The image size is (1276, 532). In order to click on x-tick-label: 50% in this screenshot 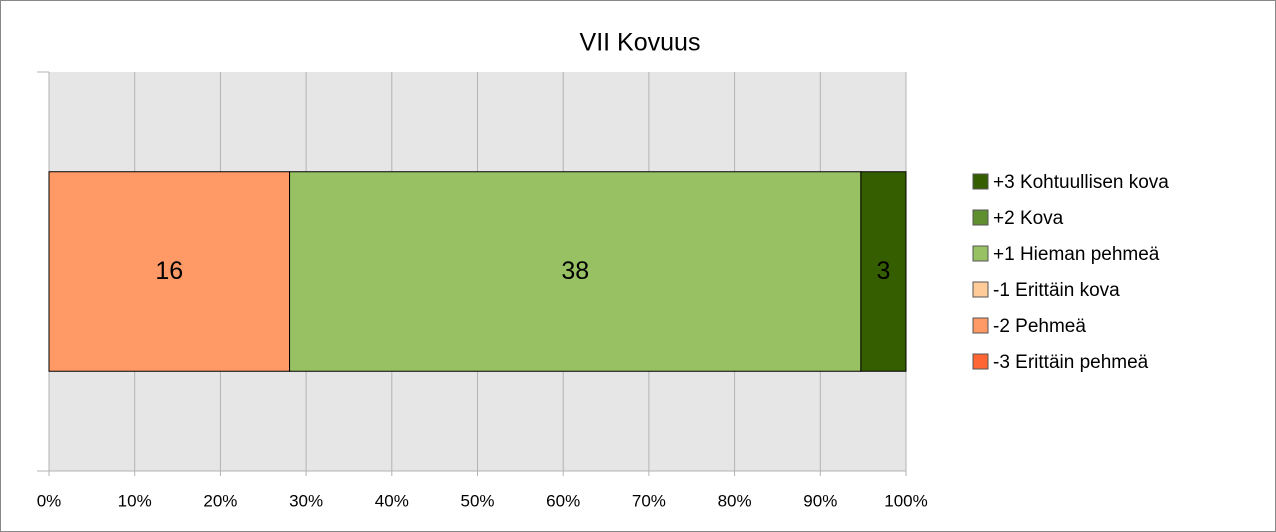, I will do `click(477, 500)`.